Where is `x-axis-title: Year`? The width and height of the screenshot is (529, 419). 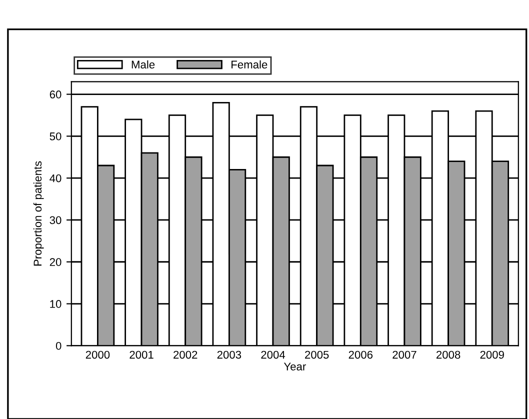
x-axis-title: Year is located at coordinates (295, 366).